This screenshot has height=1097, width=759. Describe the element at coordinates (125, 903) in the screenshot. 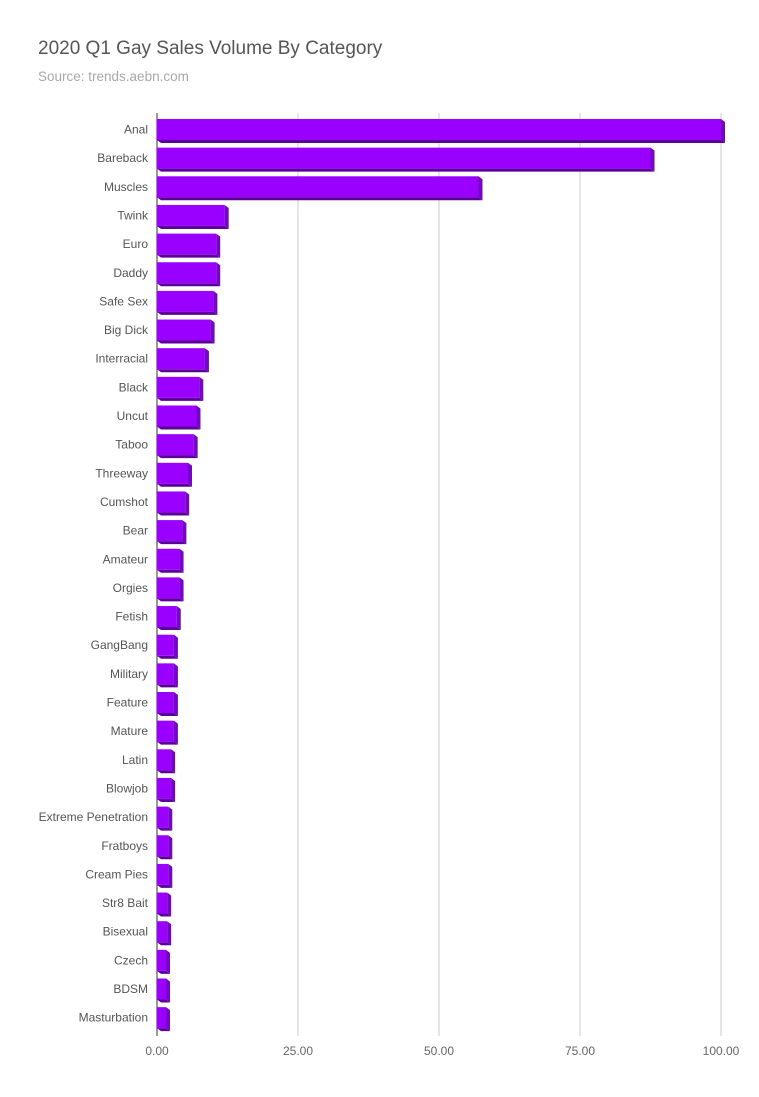

I see `category-label: Str8 Bait` at that location.